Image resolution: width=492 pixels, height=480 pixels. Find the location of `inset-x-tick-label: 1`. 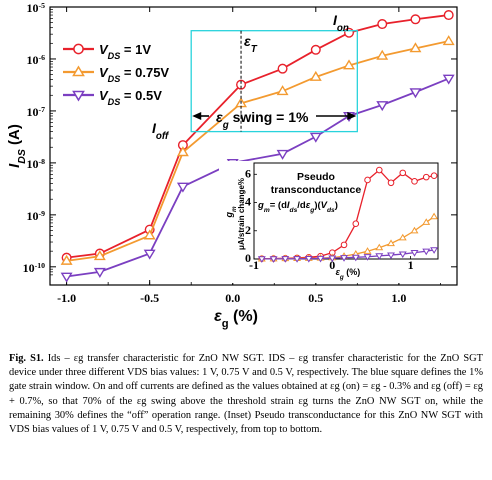

inset-x-tick-label: 1 is located at coordinates (411, 265).